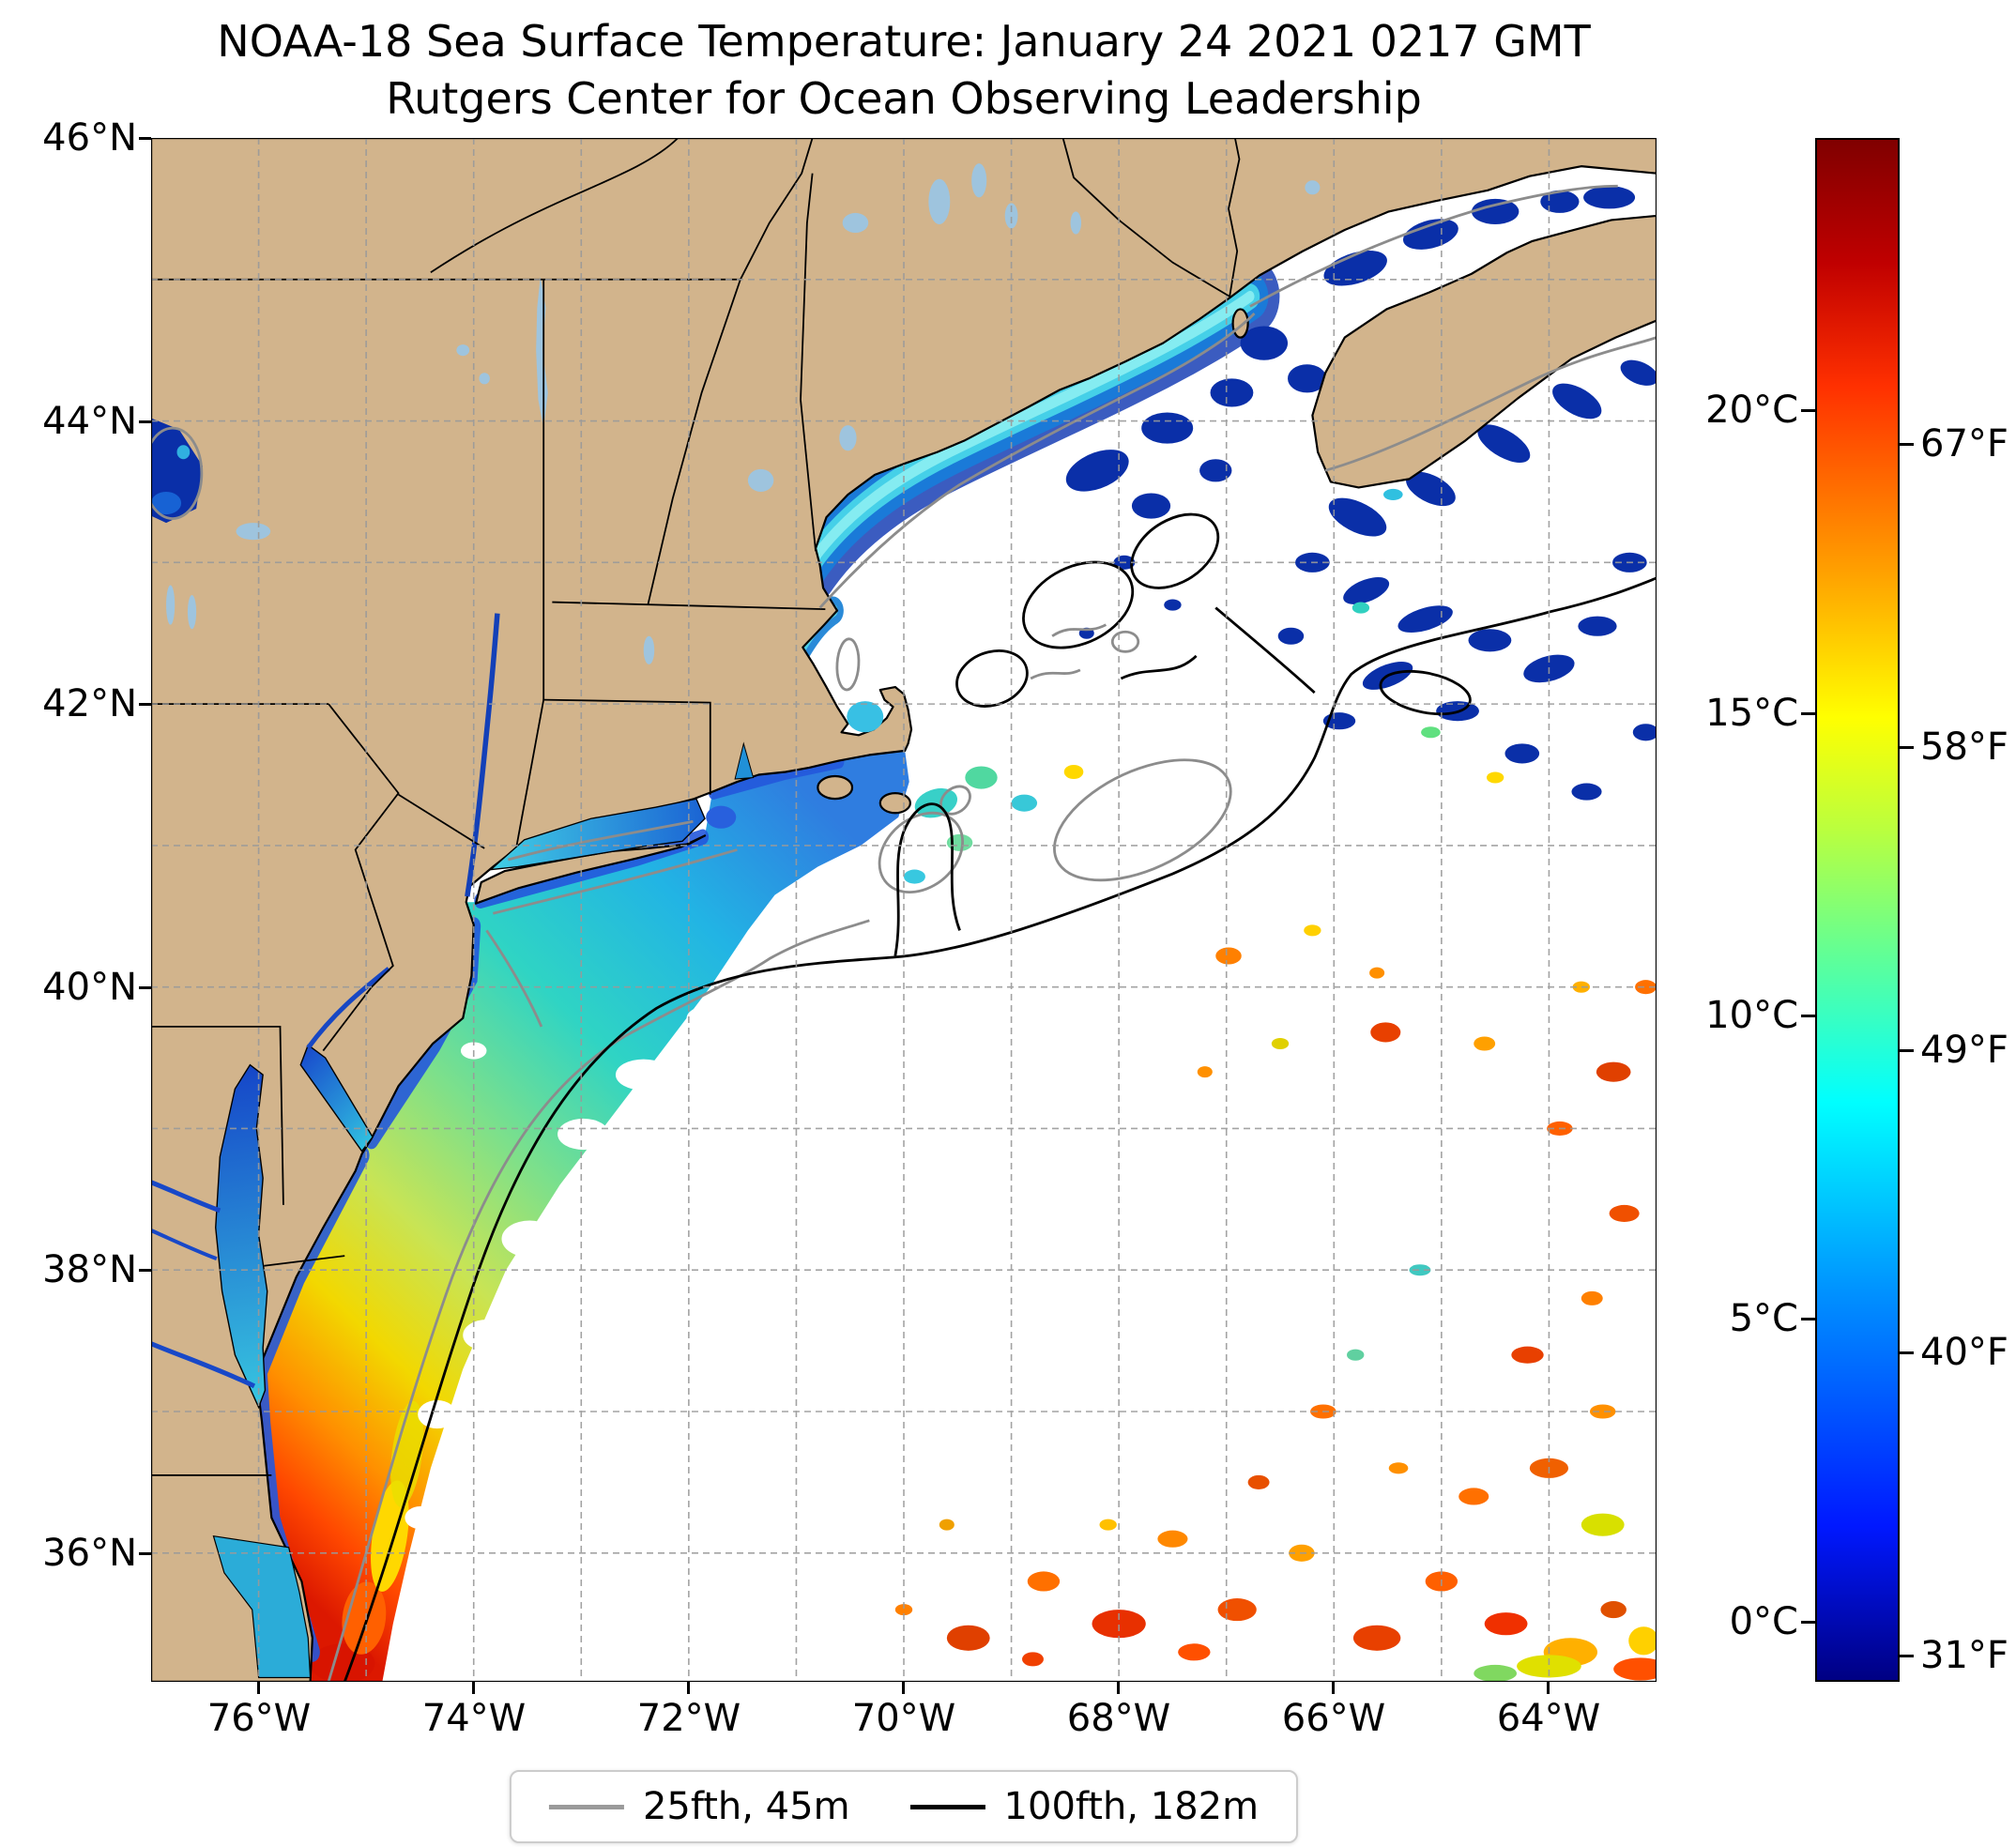 The height and width of the screenshot is (1847, 2016). I want to click on long-island, so click(590, 869).